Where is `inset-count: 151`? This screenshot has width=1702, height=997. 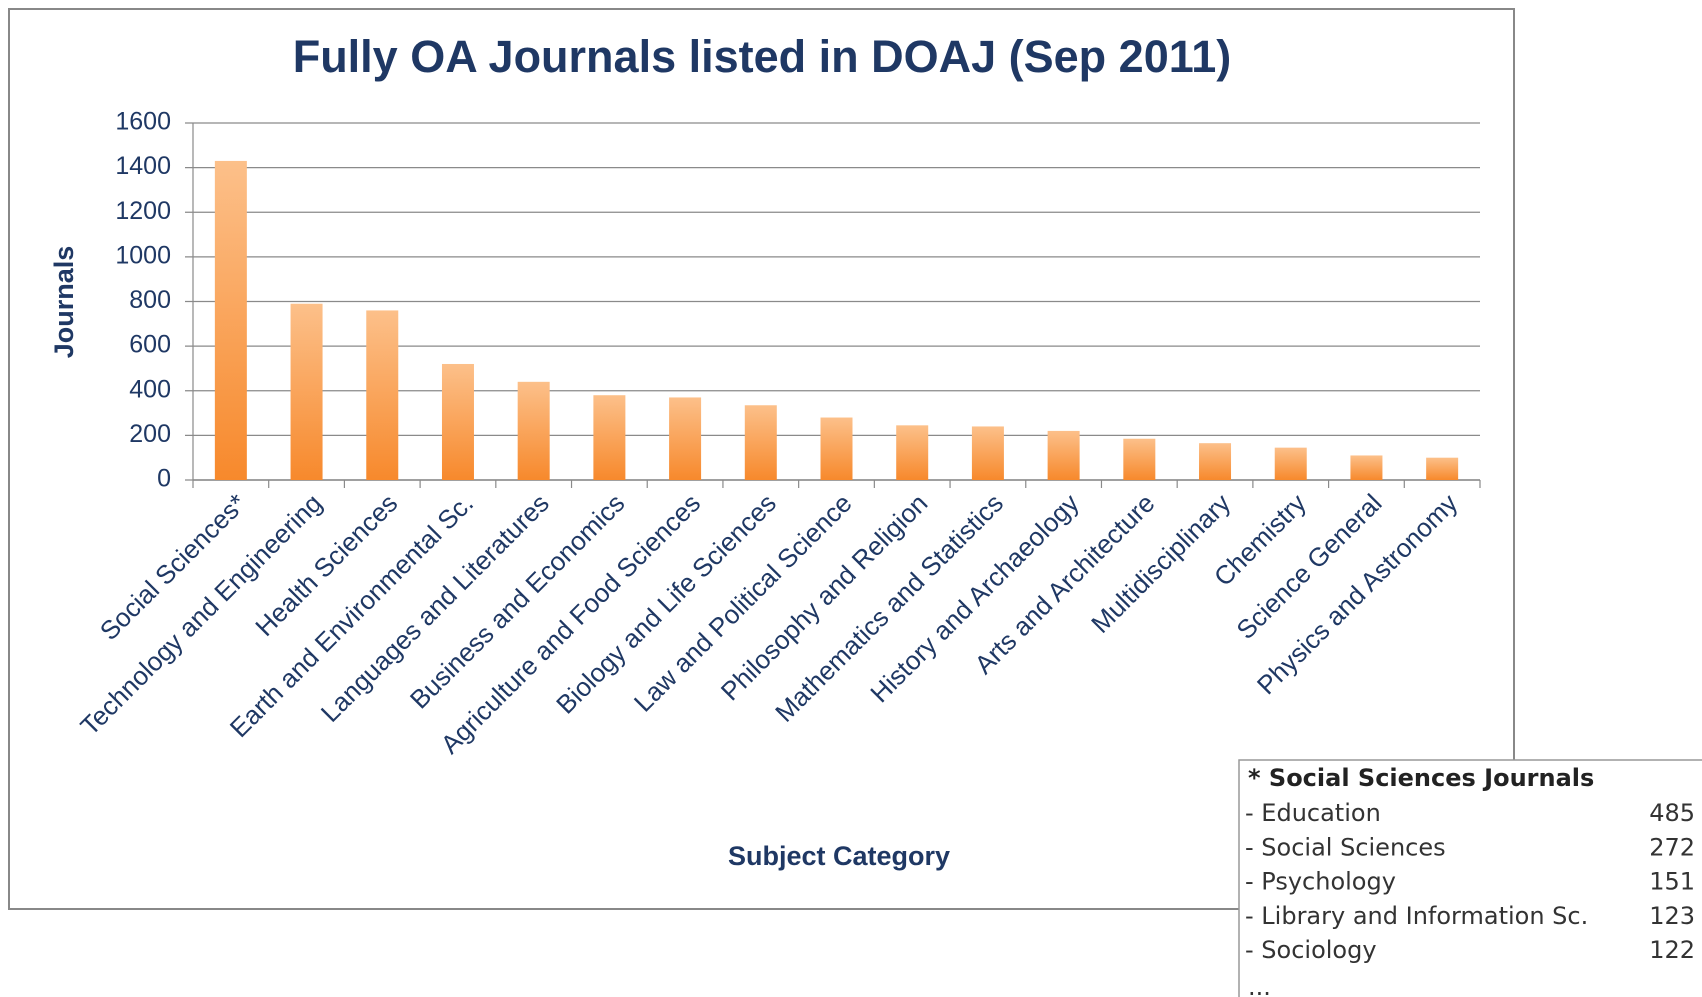
inset-count: 151 is located at coordinates (1672, 882).